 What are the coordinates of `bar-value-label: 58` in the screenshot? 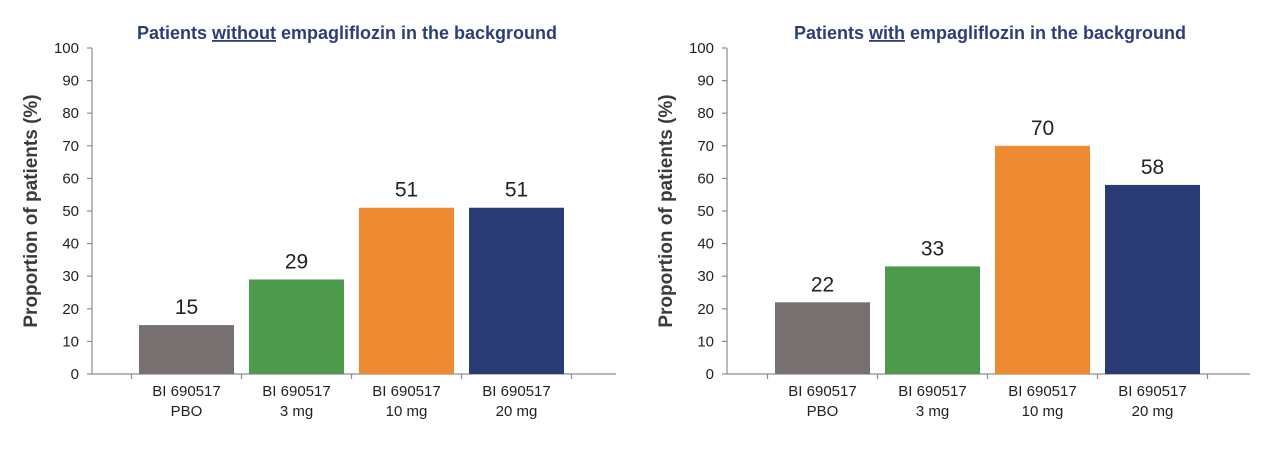 It's located at (1152, 167).